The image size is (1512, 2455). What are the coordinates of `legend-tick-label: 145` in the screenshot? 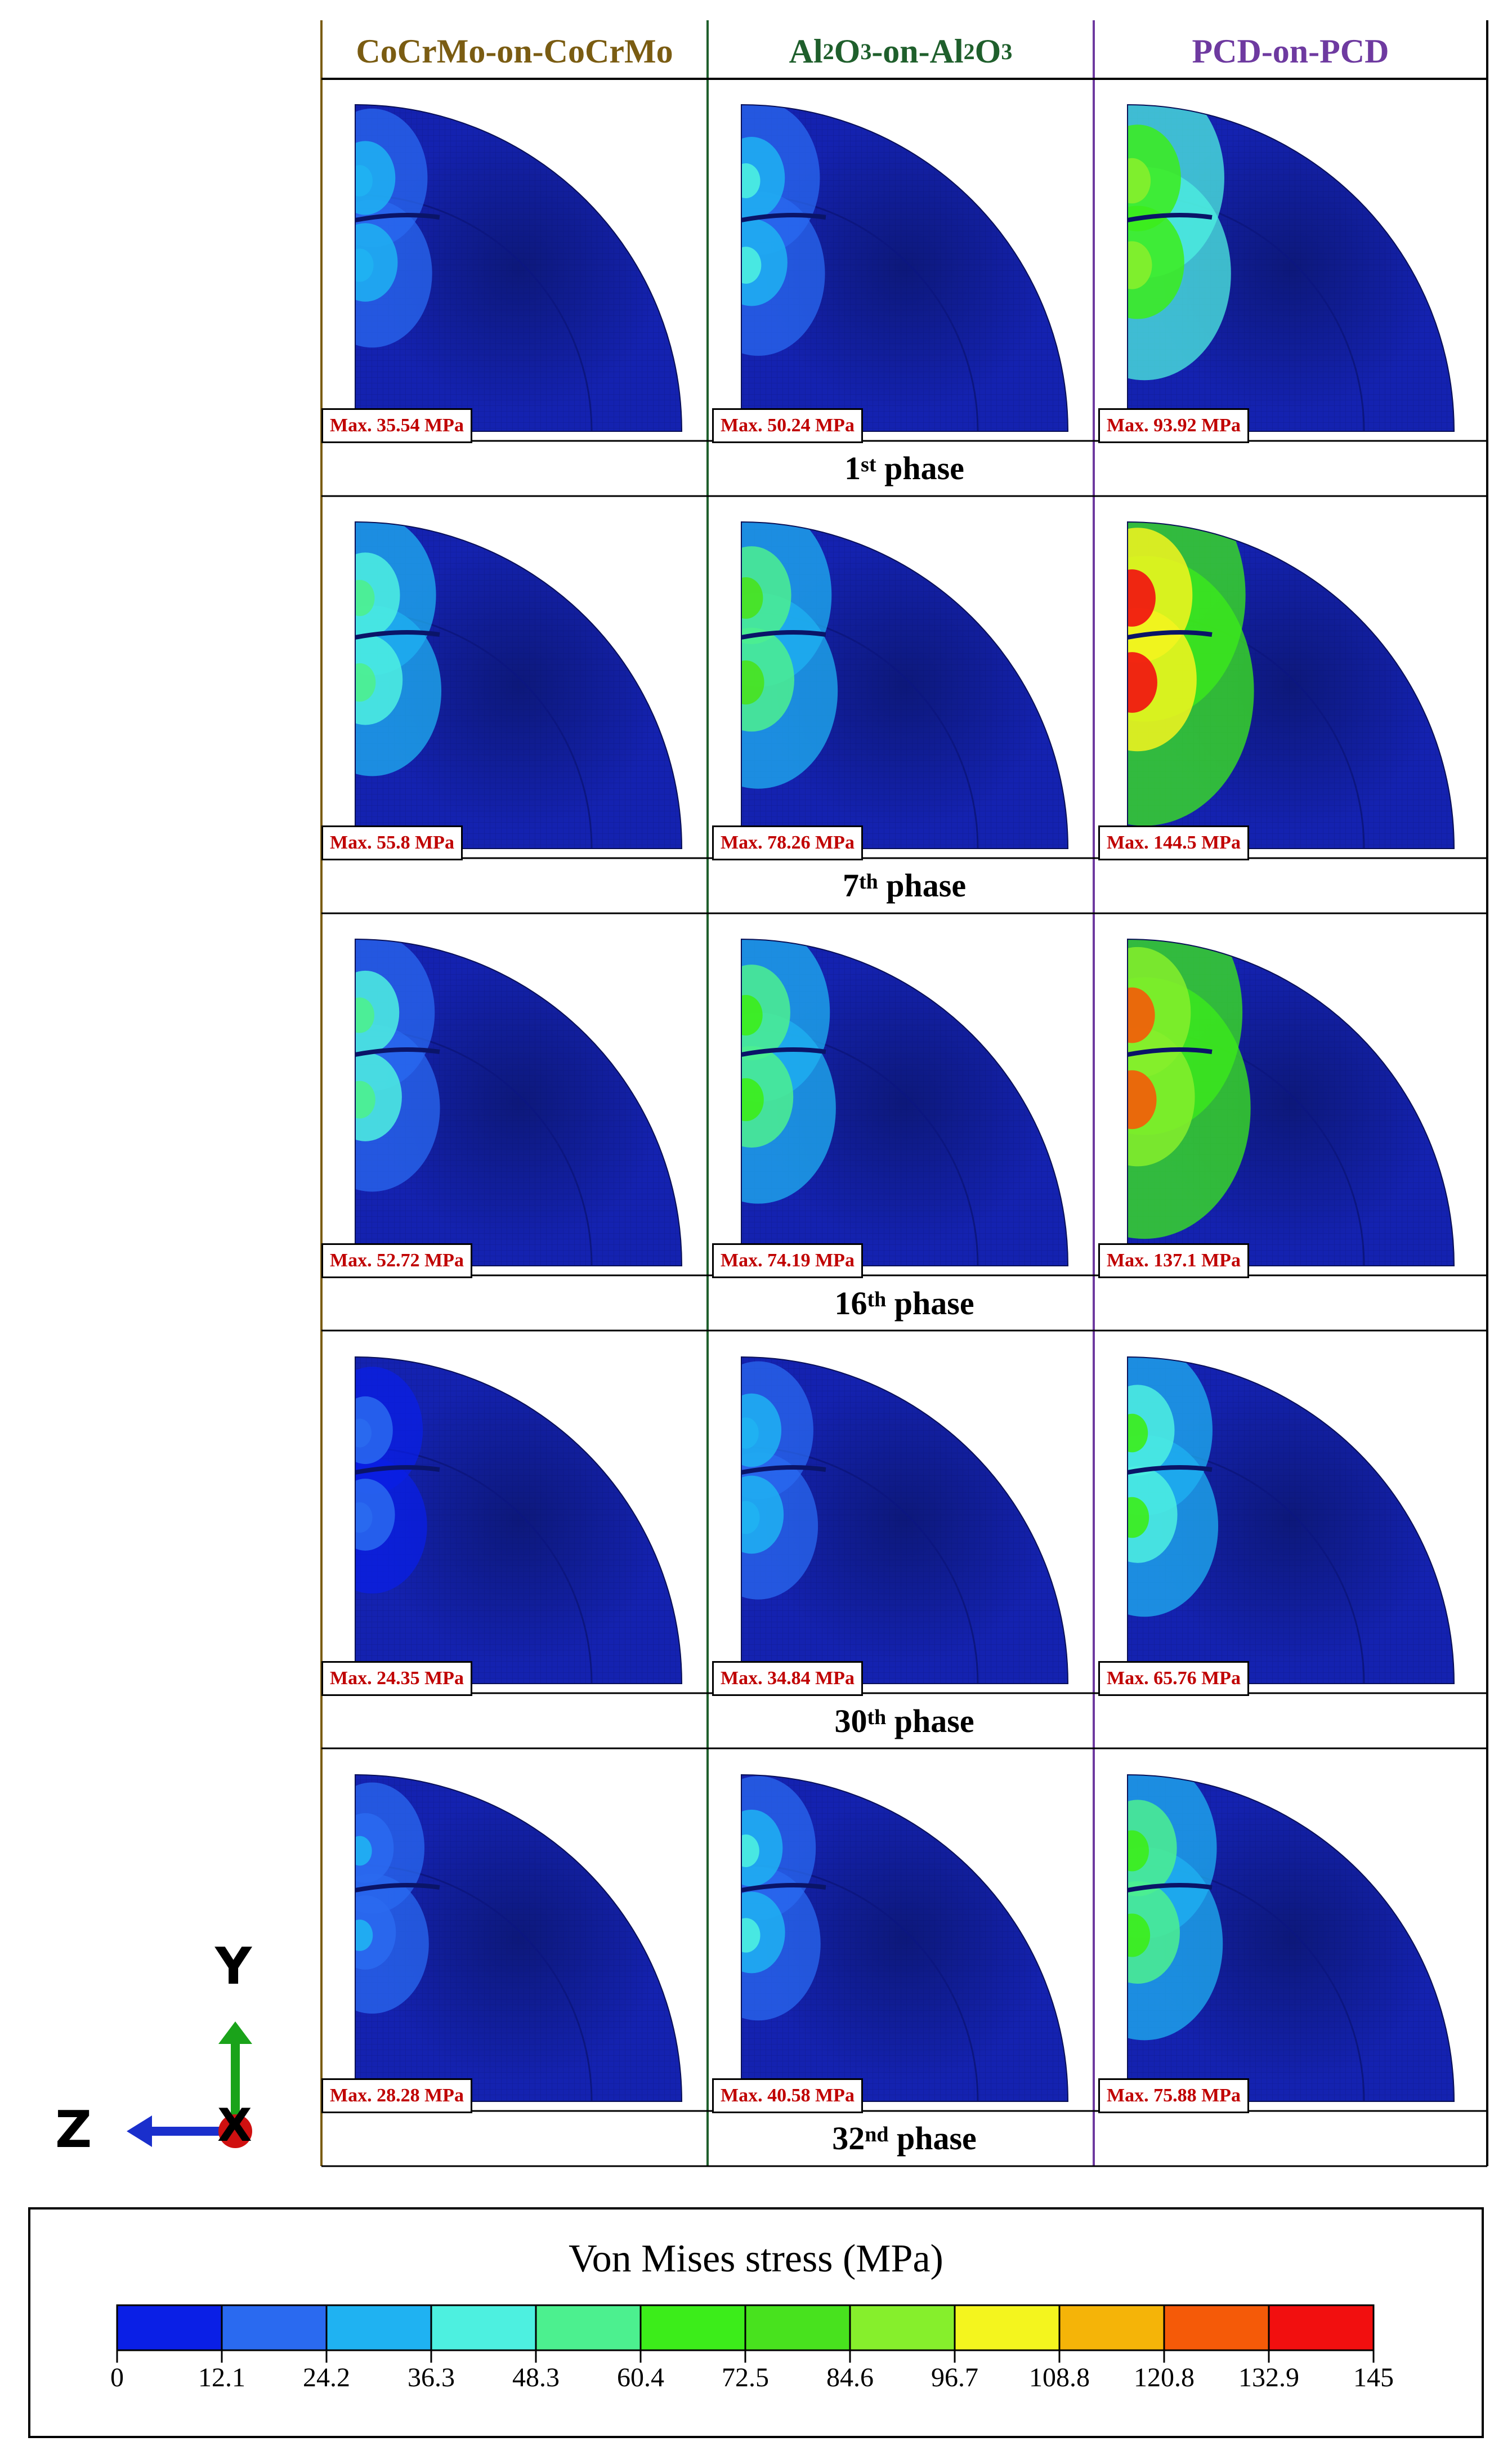 It's located at (1373, 2377).